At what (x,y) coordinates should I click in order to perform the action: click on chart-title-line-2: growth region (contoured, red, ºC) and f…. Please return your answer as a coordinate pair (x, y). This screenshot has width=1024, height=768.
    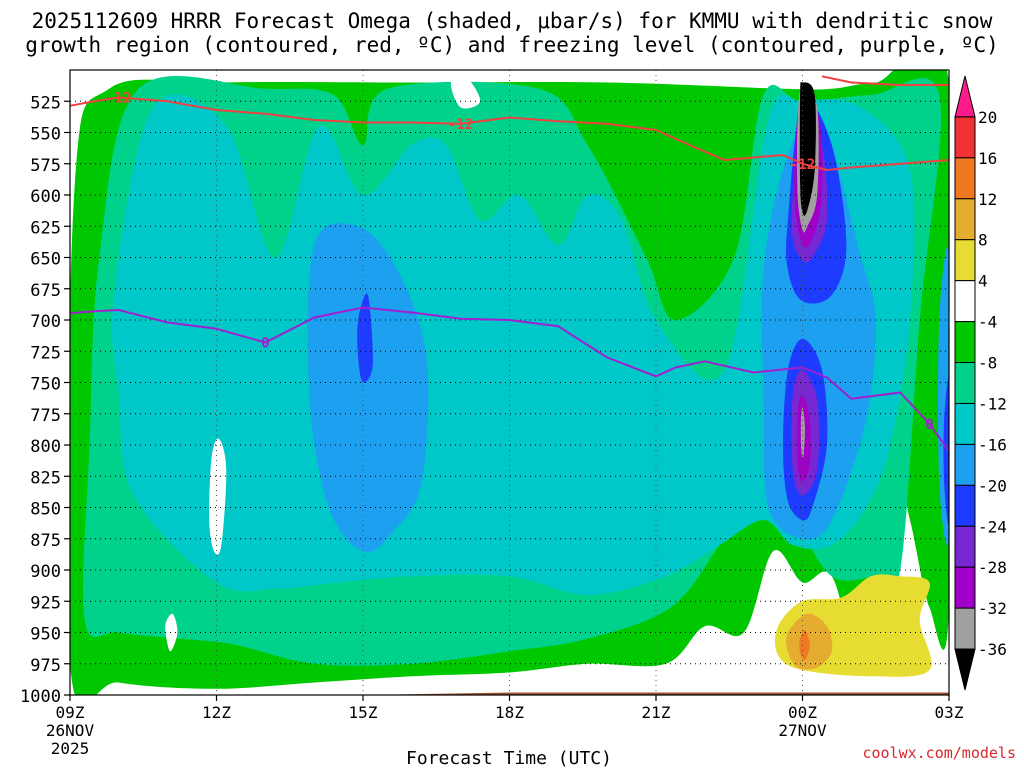
    Looking at the image, I should click on (512, 45).